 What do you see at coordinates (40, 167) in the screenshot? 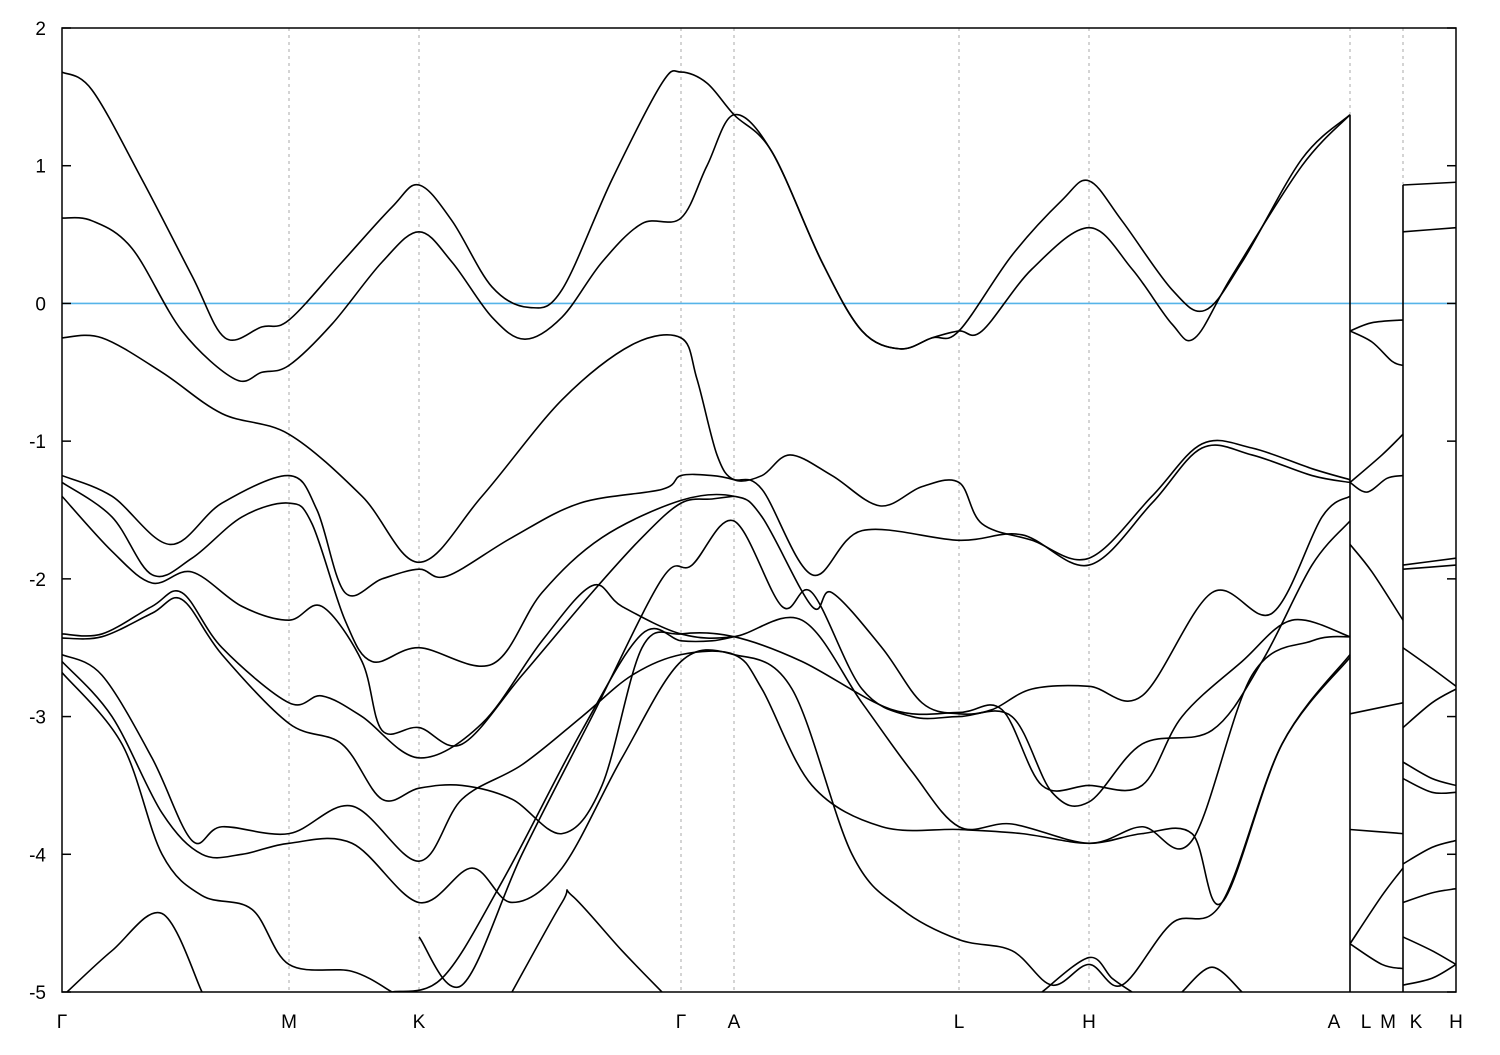
I see `y-tick-label: 1` at bounding box center [40, 167].